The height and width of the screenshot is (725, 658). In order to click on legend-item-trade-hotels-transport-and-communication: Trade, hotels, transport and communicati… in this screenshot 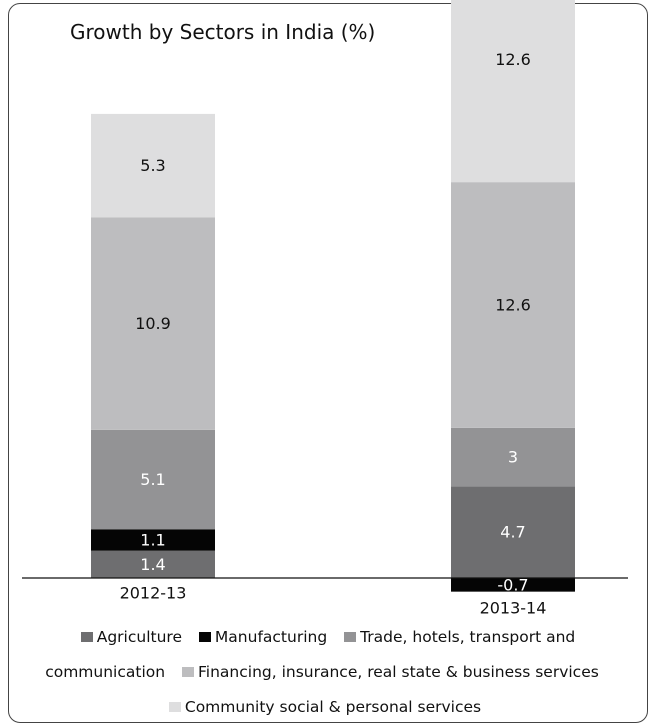, I will do `click(310, 654)`.